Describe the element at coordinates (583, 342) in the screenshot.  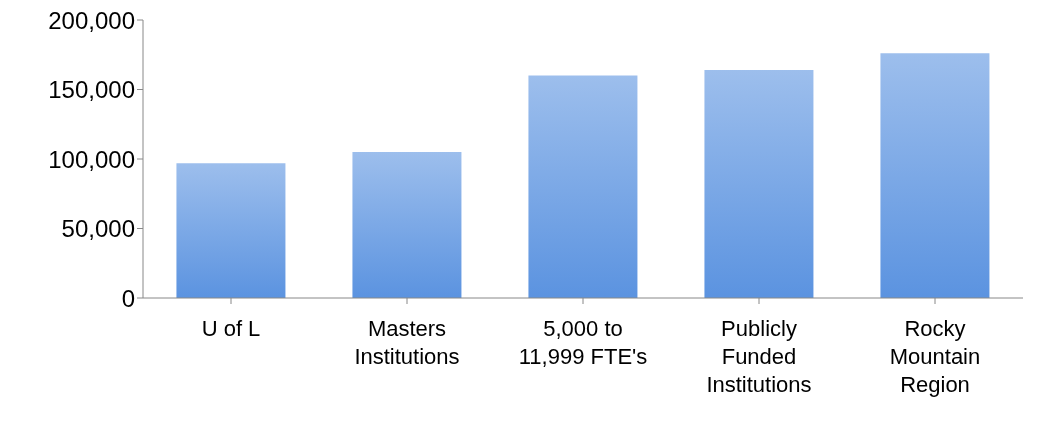
I see `x-tick-label: 5,000 to 11,999 FTE's` at that location.